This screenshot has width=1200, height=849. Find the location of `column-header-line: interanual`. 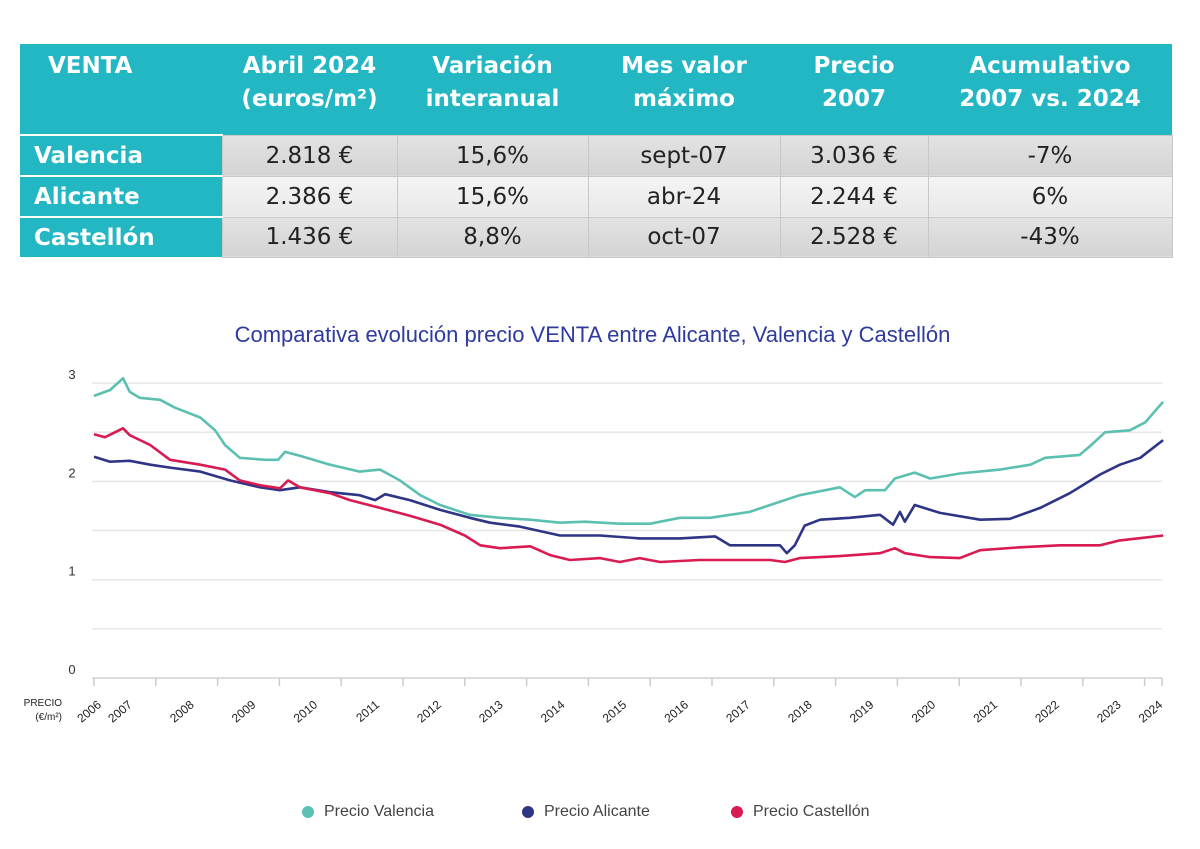

column-header-line: interanual is located at coordinates (492, 99).